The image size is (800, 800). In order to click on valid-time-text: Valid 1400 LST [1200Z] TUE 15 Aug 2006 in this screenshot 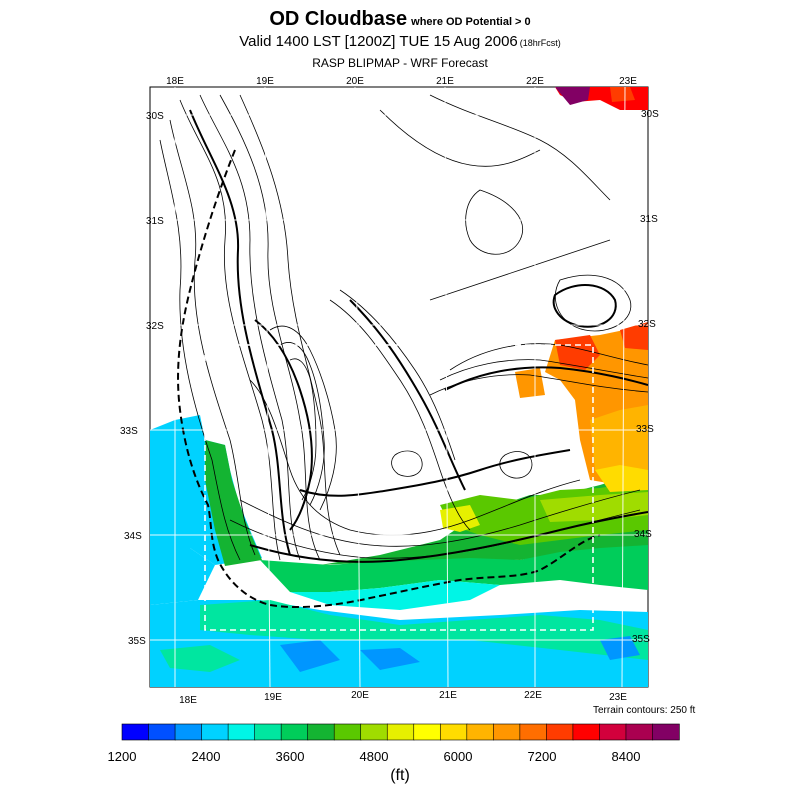, I will do `click(378, 41)`.